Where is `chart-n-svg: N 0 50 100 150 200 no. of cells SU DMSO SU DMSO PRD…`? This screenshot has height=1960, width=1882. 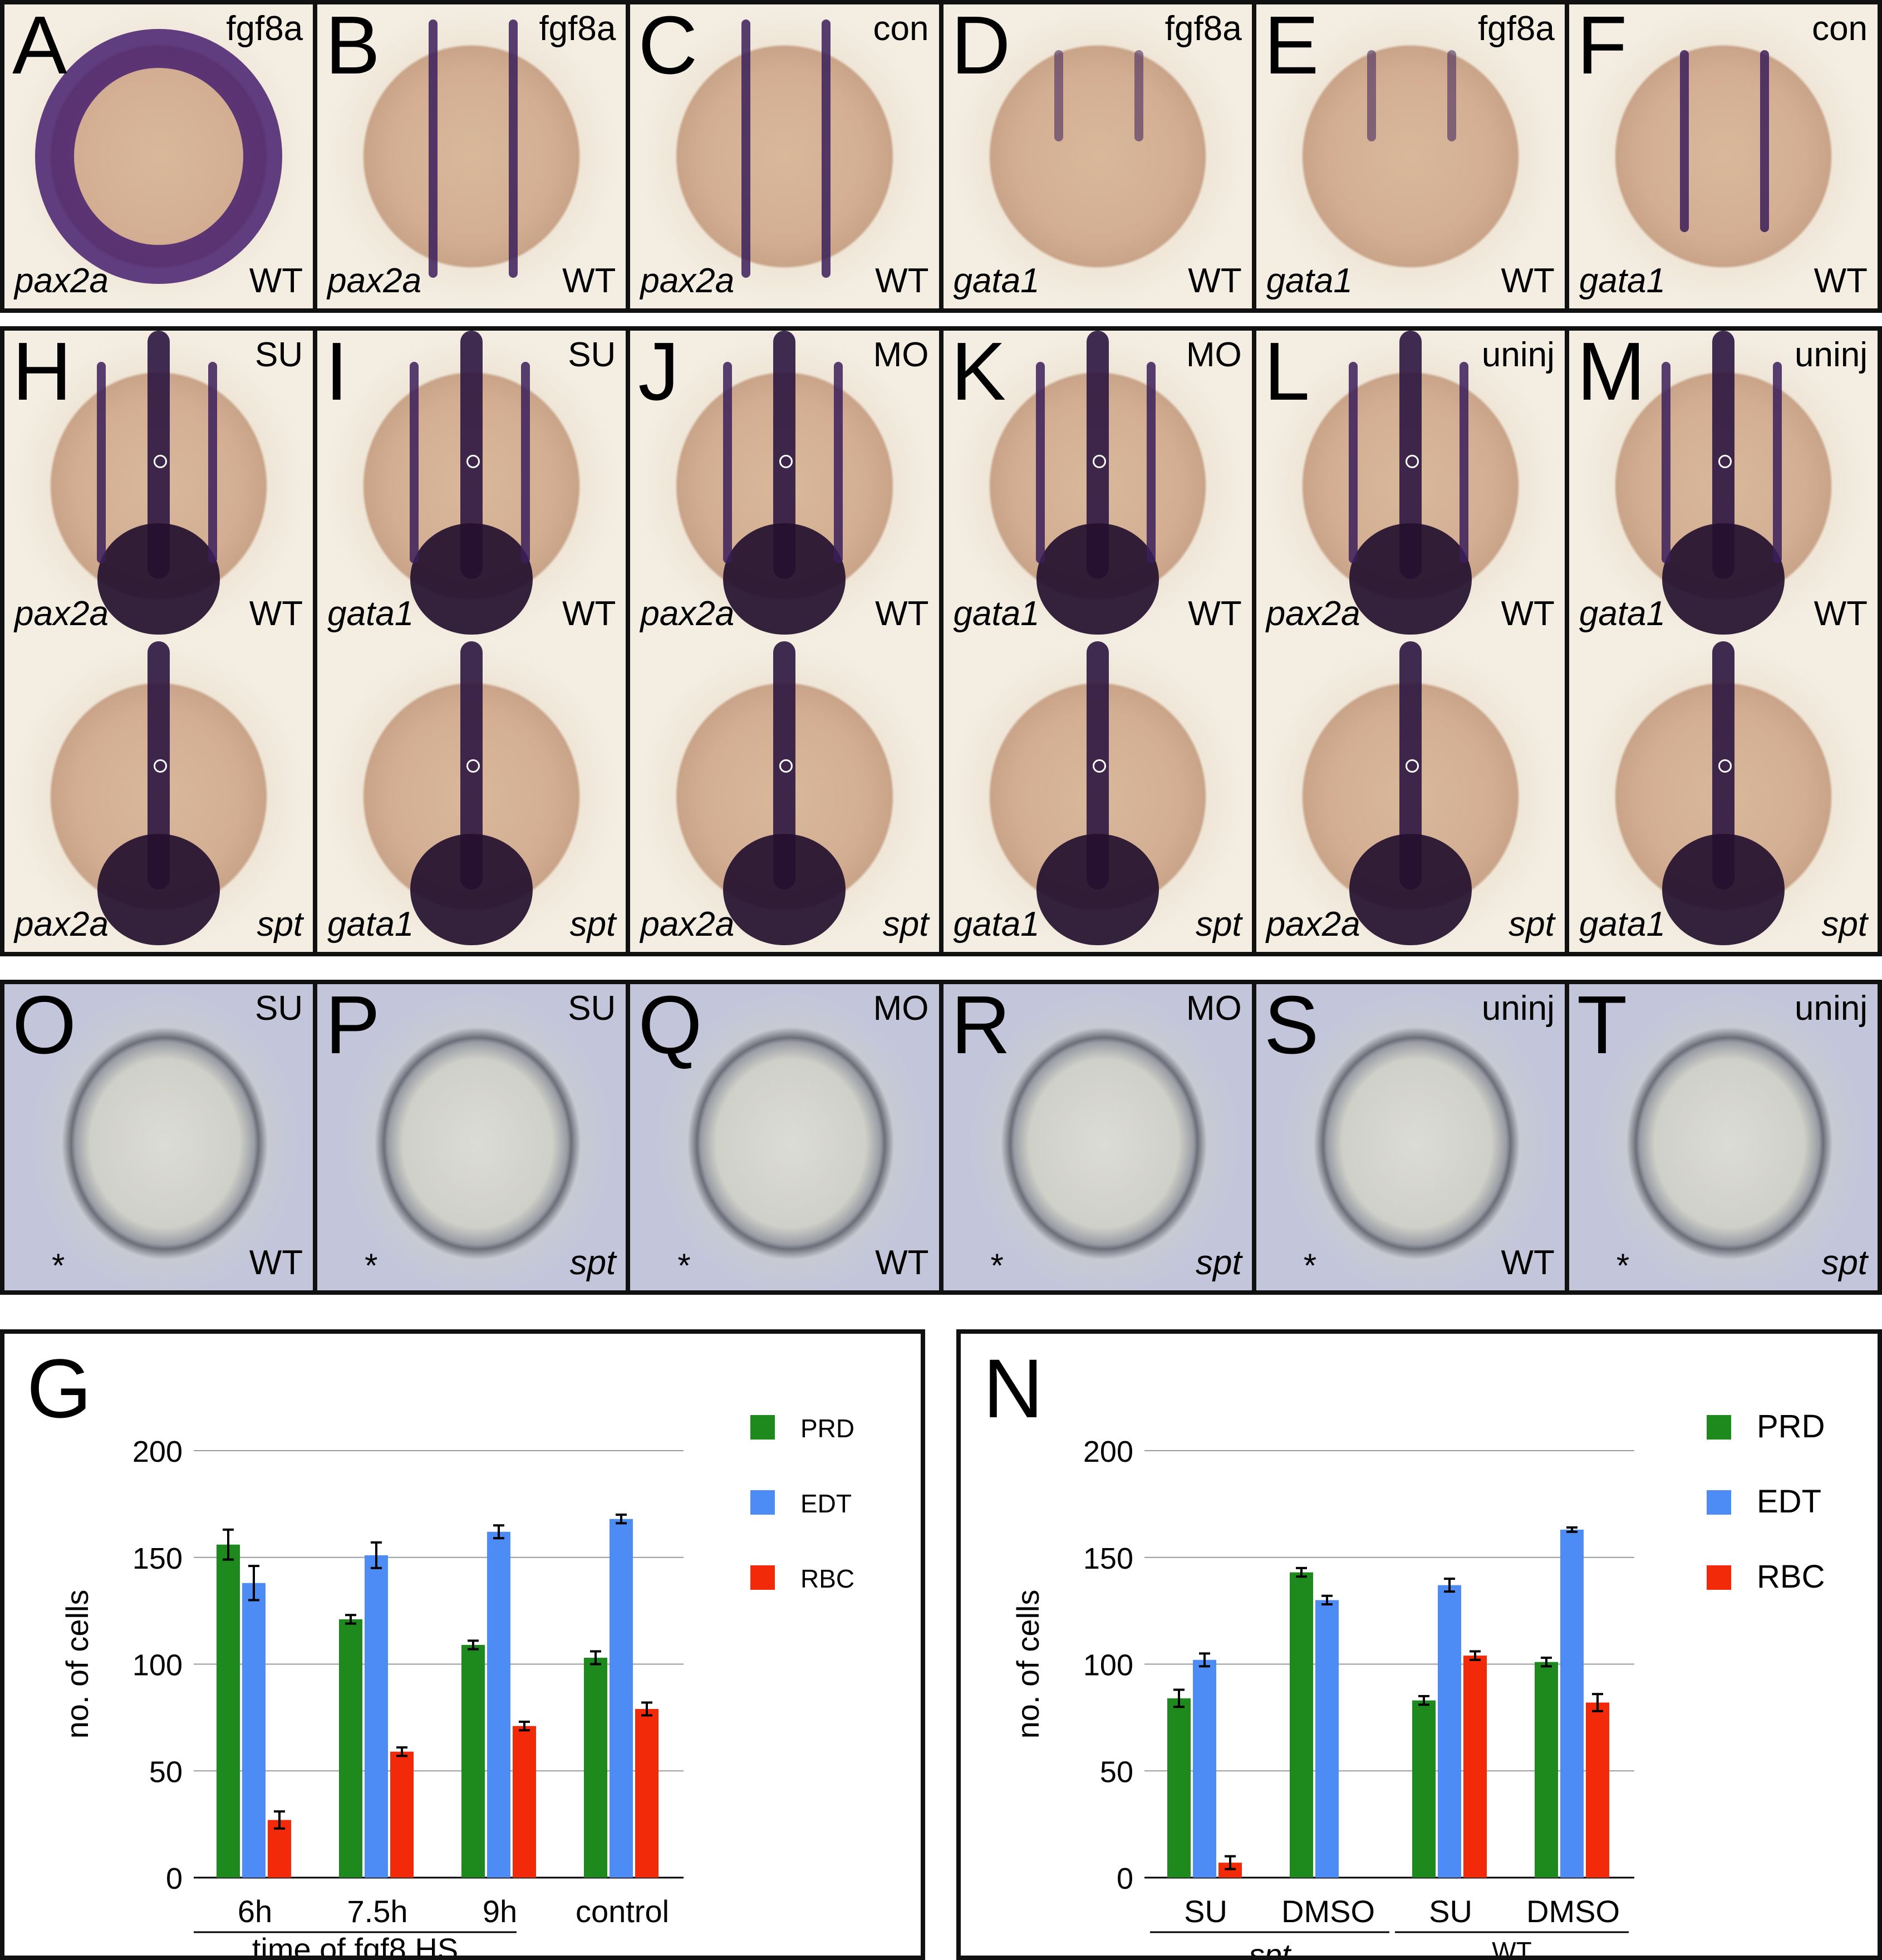
chart-n-svg: N 0 50 100 150 200 no. of cells SU DMSO SU DMSO PRD… is located at coordinates (1404, 1651).